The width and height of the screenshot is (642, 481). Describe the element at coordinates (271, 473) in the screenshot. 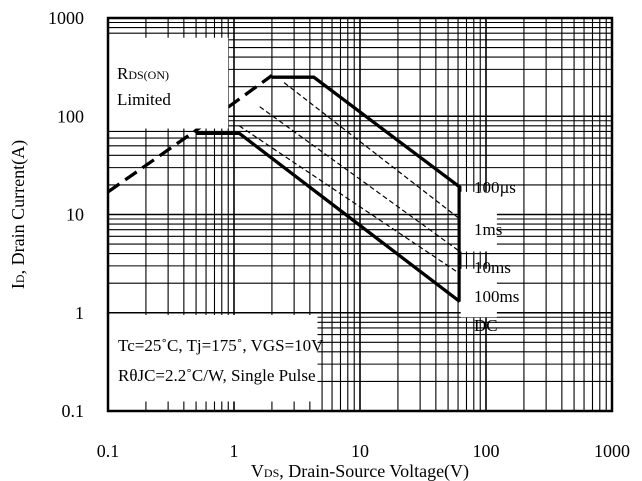

I see `x-axis-title-sub: DS` at that location.